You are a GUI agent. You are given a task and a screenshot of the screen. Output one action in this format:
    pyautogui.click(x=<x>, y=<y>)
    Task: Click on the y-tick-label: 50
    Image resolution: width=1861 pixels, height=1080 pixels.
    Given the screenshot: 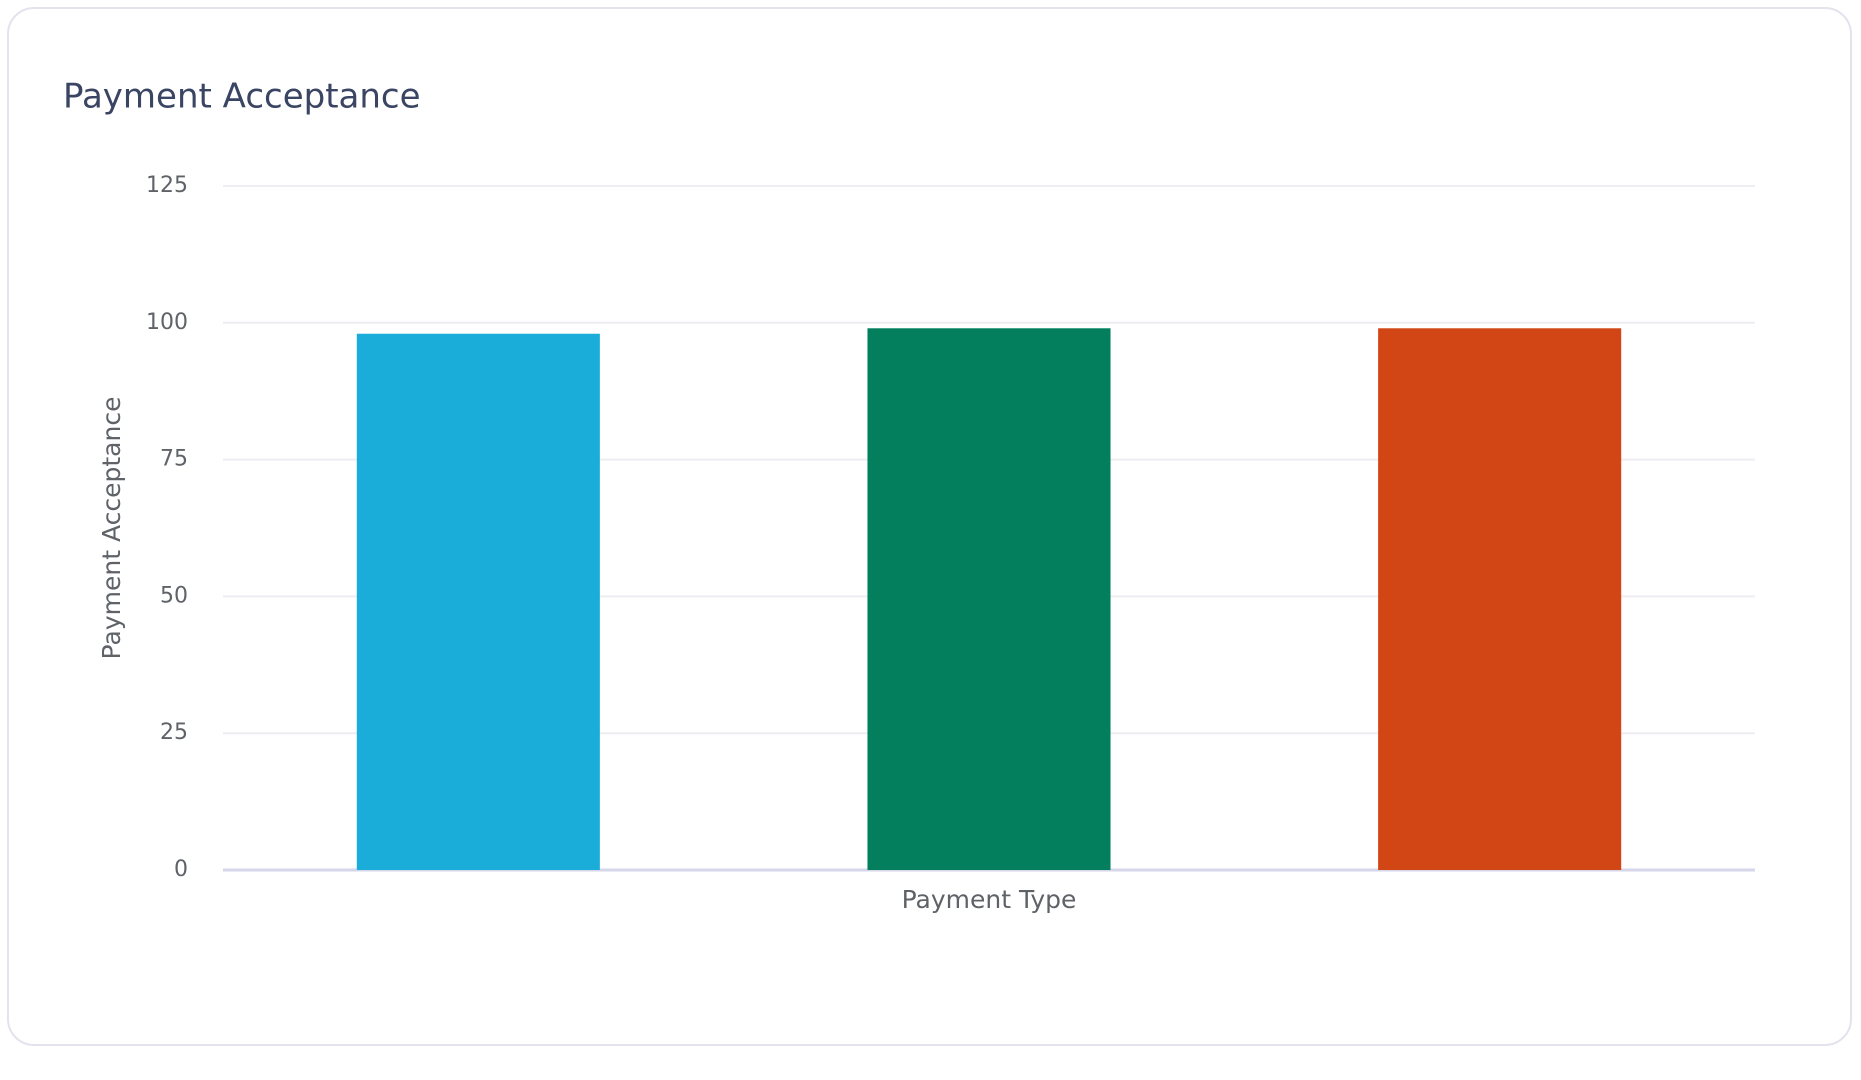 What is the action you would take?
    pyautogui.click(x=174, y=595)
    